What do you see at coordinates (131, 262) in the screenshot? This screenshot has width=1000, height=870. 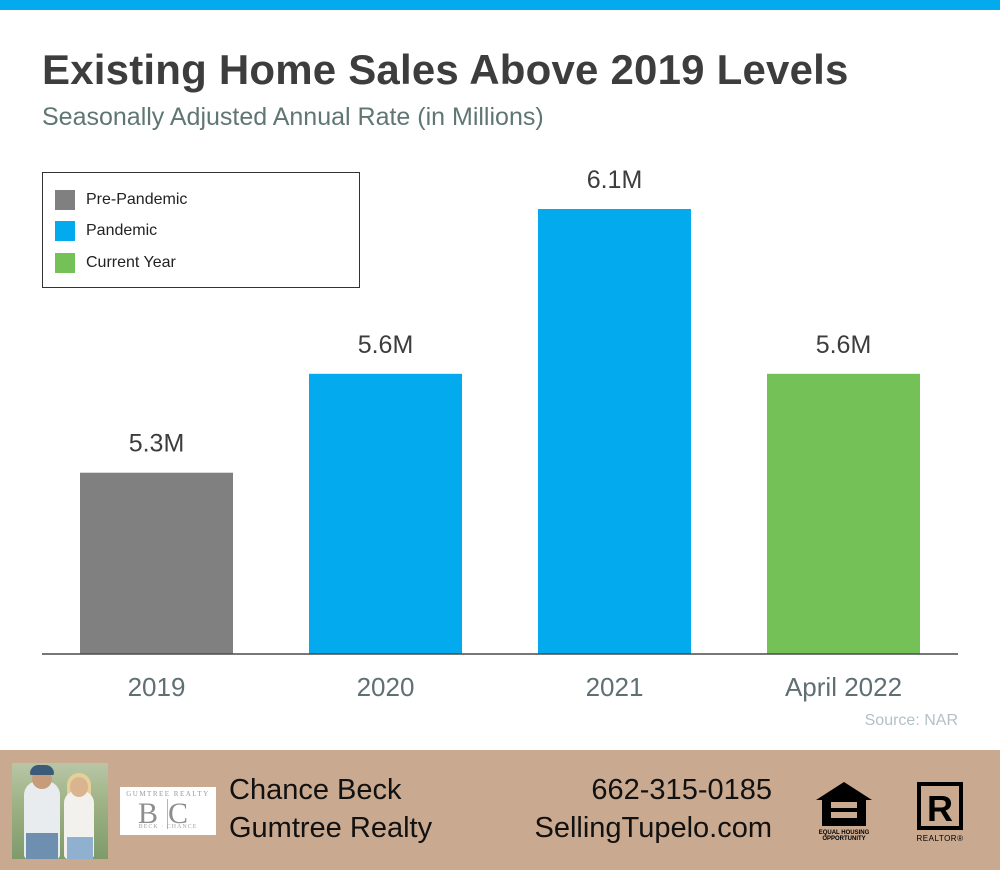 I see `legend-label: Current Year` at bounding box center [131, 262].